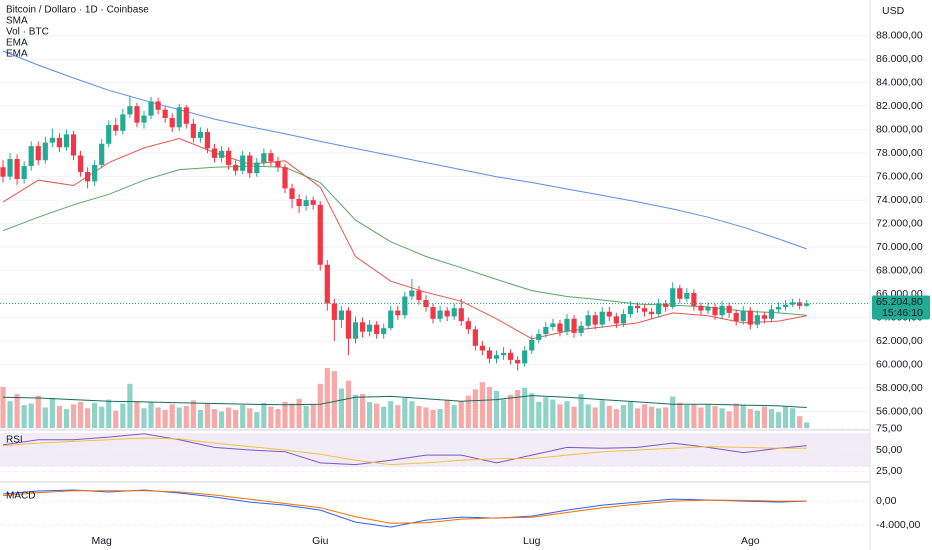 Image resolution: width=932 pixels, height=550 pixels. I want to click on currency-label: USD, so click(893, 11).